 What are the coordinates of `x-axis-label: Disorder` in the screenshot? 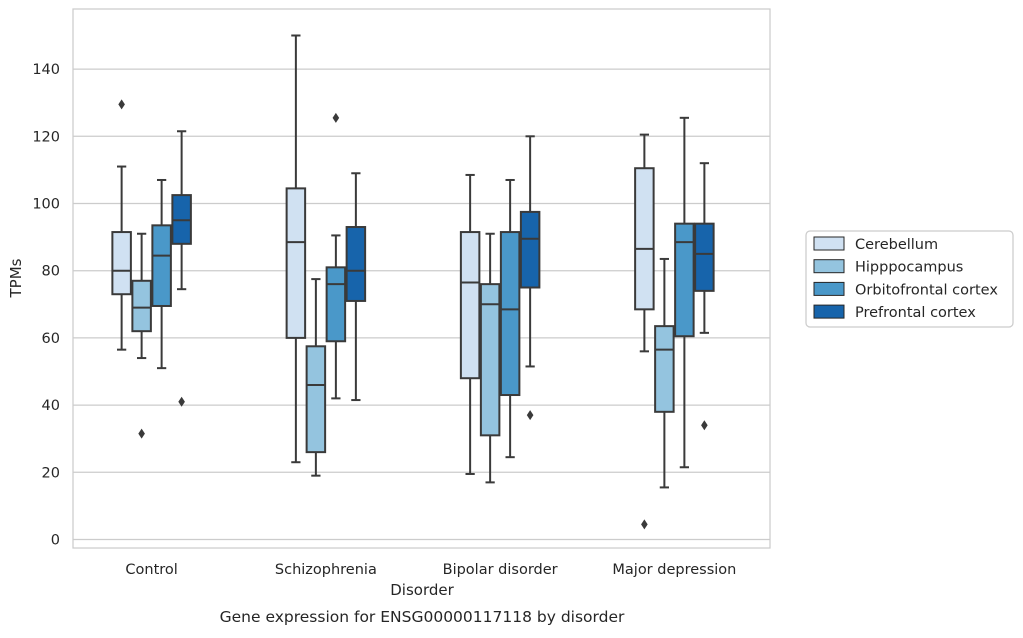 It's located at (422, 590).